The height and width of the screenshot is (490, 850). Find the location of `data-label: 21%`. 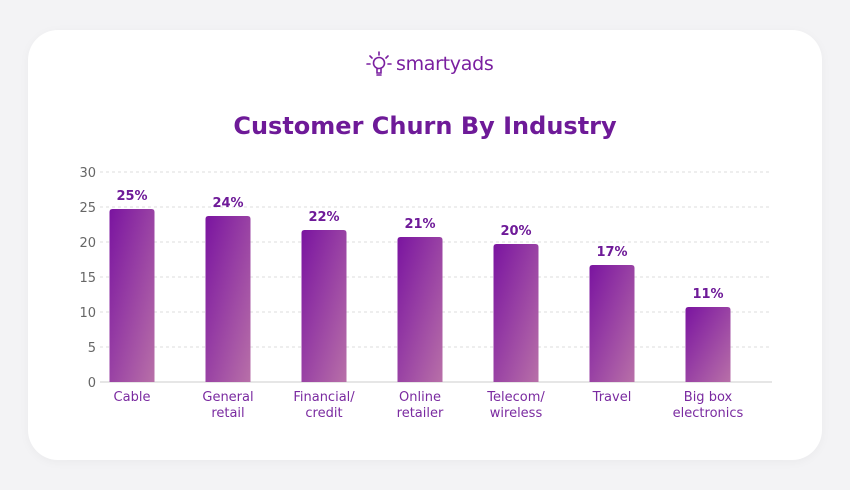

data-label: 21% is located at coordinates (419, 224).